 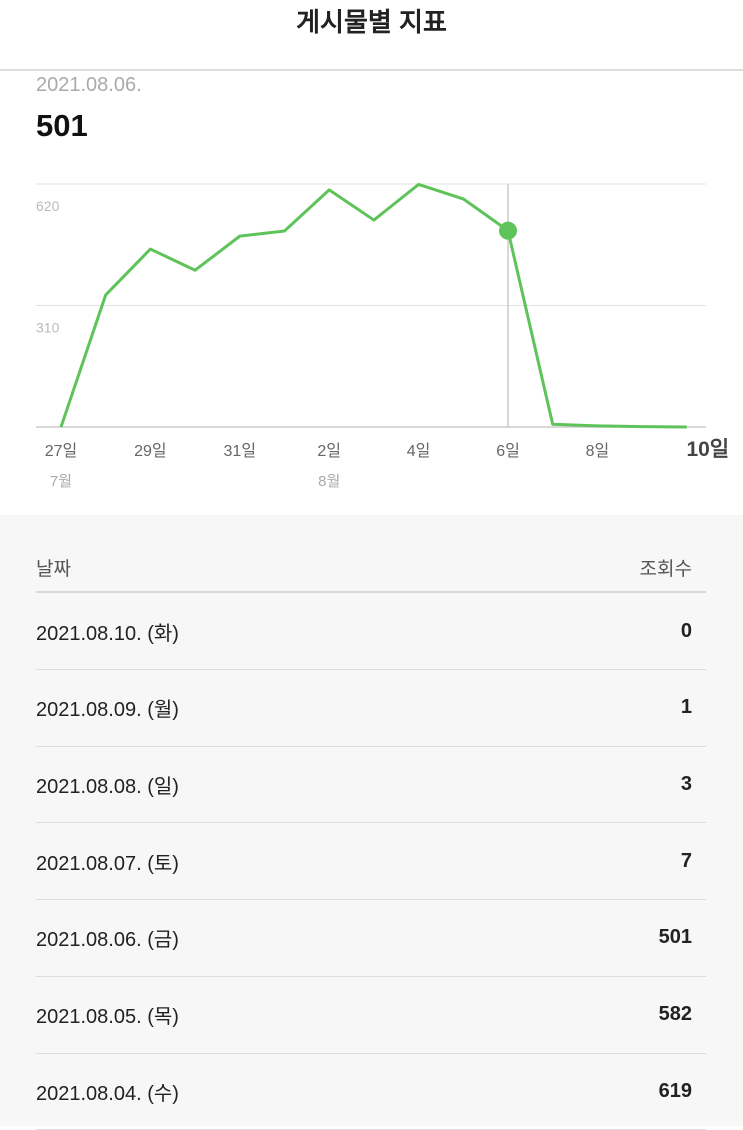 I want to click on table-row: 2021.08.09. (월) 1, so click(x=371, y=708).